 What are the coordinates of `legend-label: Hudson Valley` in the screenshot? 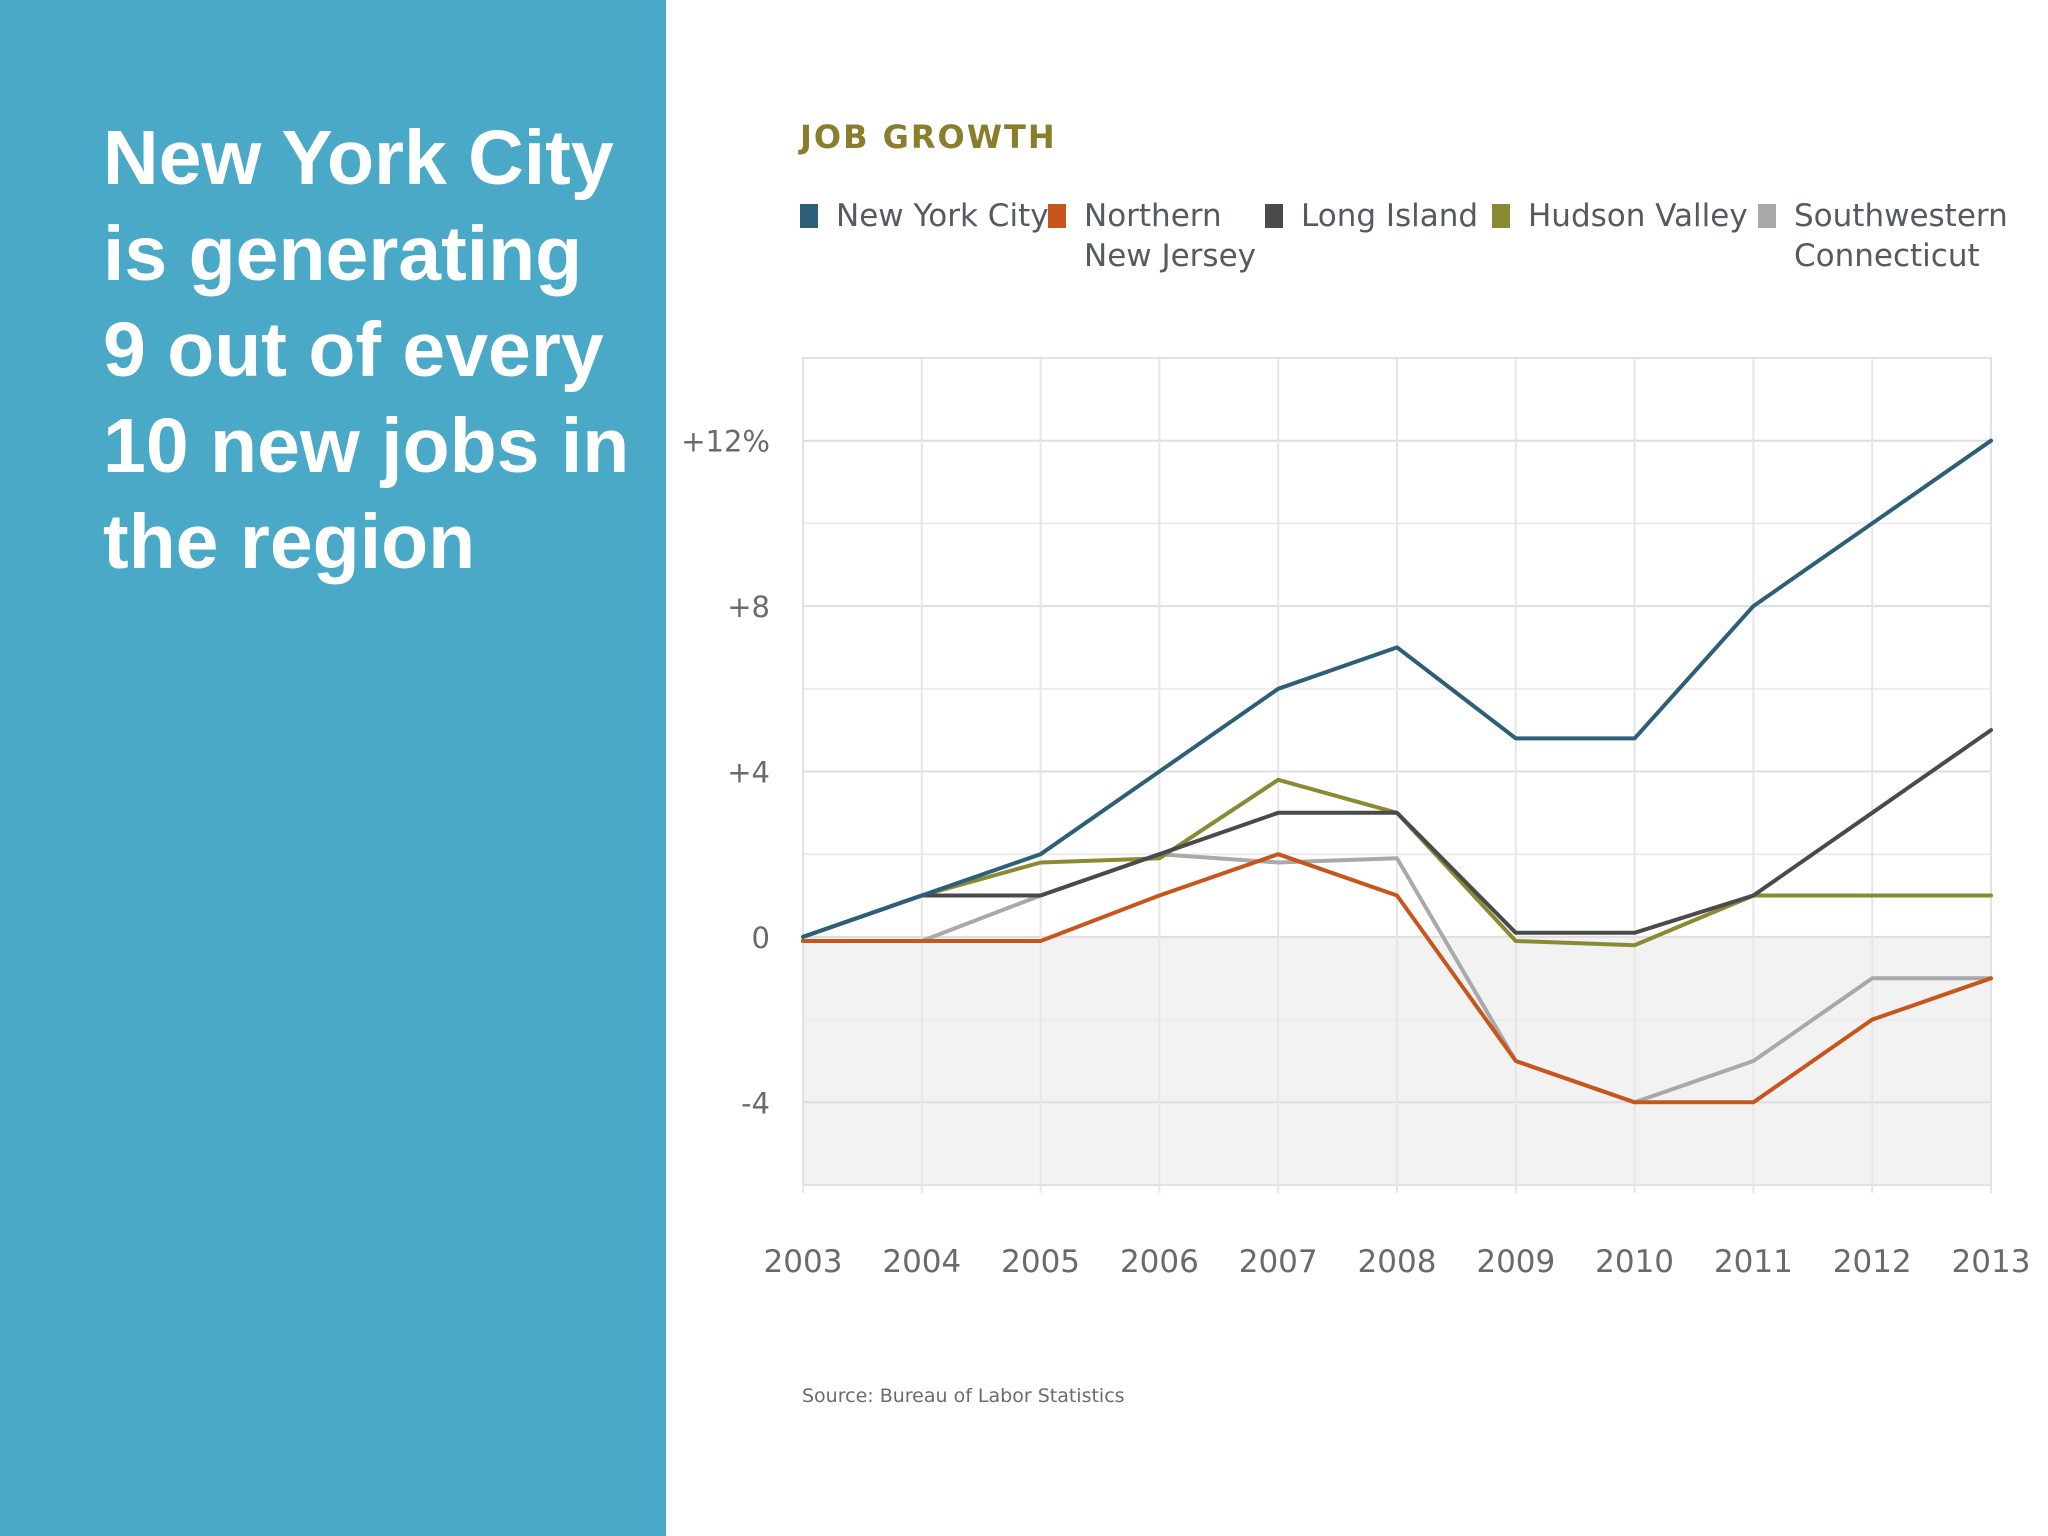 It's located at (1638, 216).